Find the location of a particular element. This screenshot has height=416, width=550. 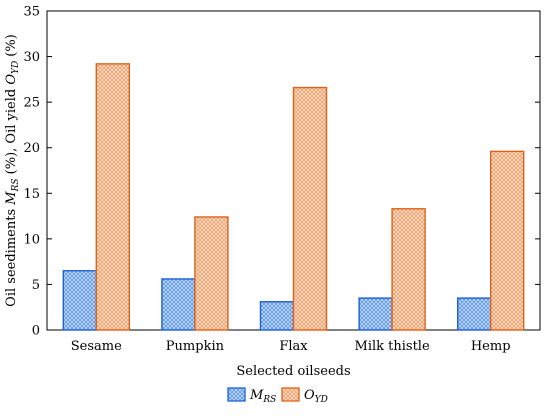

legend-label: MRS is located at coordinates (262, 396).